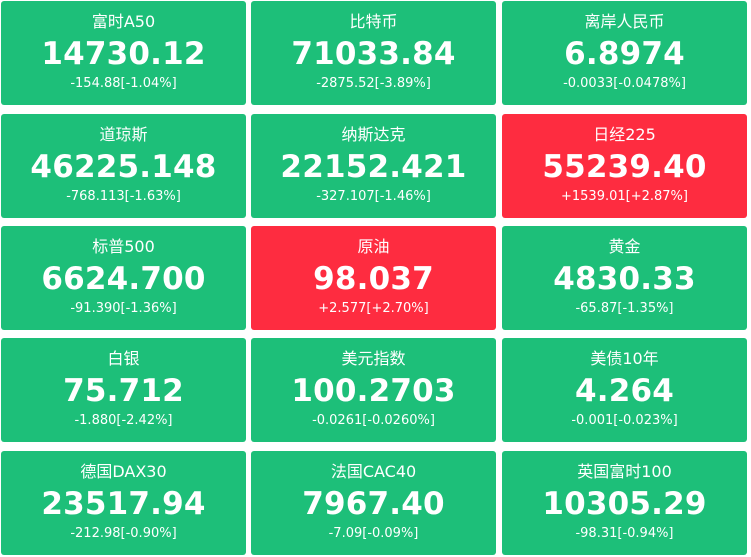  I want to click on quote-change: -0.0261[-0.0260%], so click(373, 420).